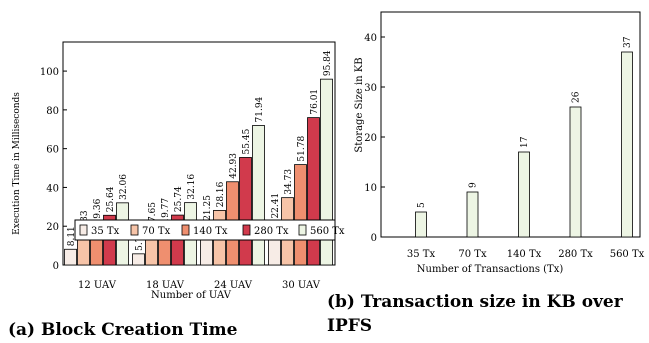 This screenshot has height=343, width=649. I want to click on legend: 35 Tx 70 Tx 140 Tx 280 Tx 560 Tx, so click(209, 230).